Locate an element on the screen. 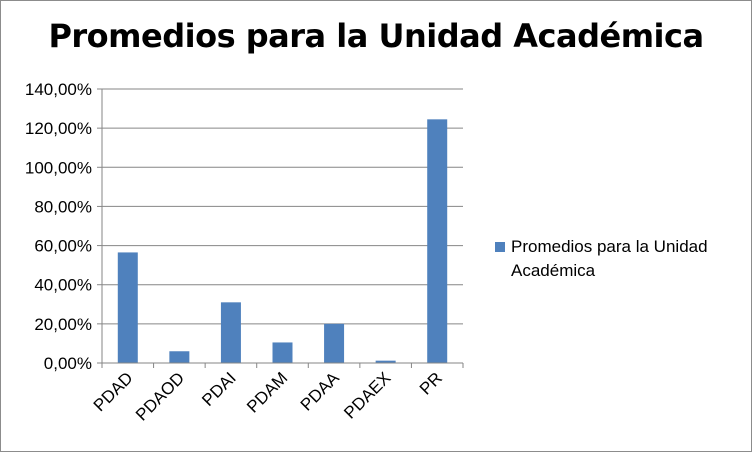  bar-pr is located at coordinates (437, 241).